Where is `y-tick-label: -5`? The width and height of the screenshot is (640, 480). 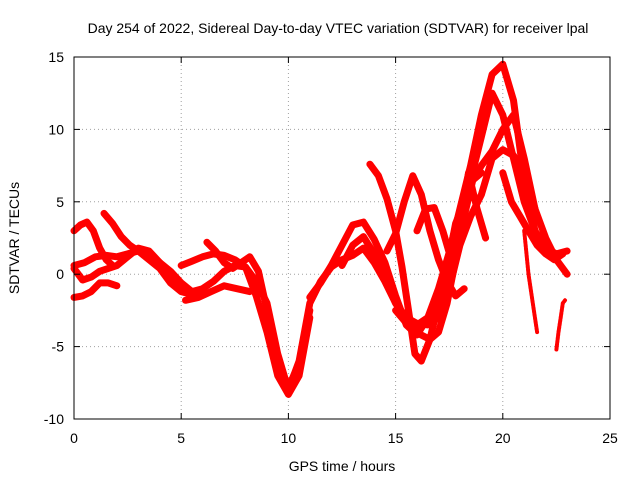 y-tick-label: -5 is located at coordinates (58, 347).